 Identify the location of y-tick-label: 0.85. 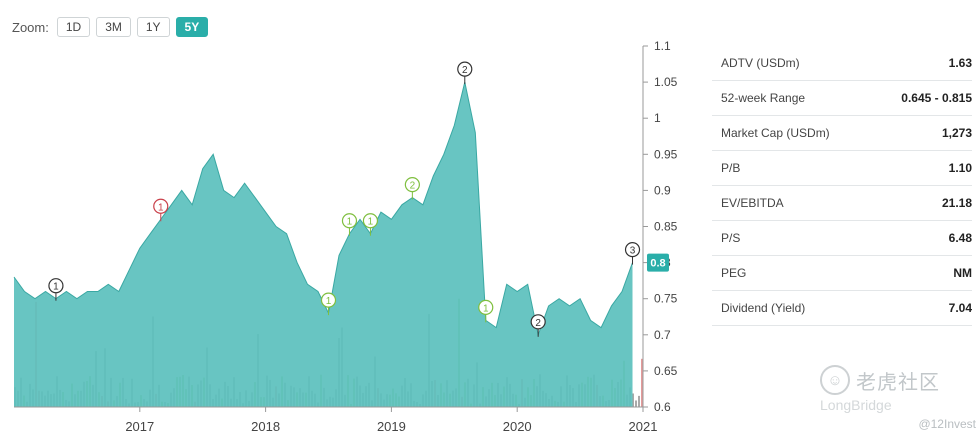
(666, 227).